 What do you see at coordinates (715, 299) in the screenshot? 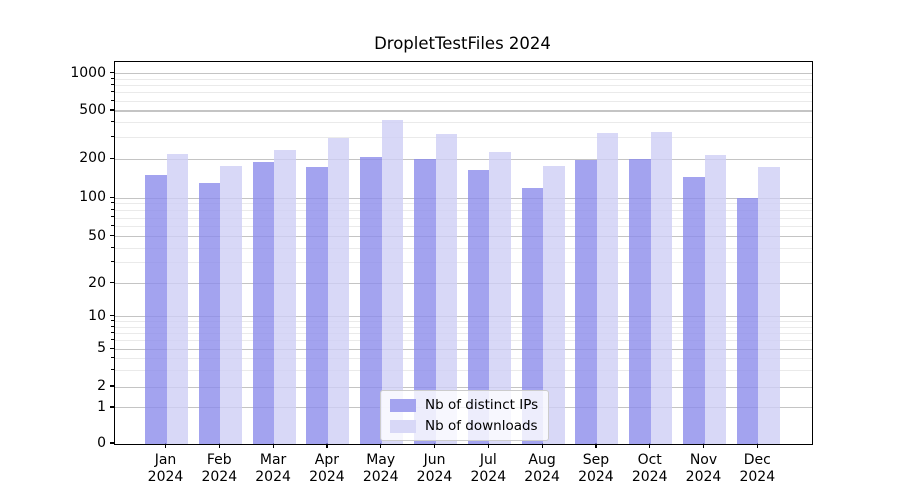
I see `bar-downloads-nov` at bounding box center [715, 299].